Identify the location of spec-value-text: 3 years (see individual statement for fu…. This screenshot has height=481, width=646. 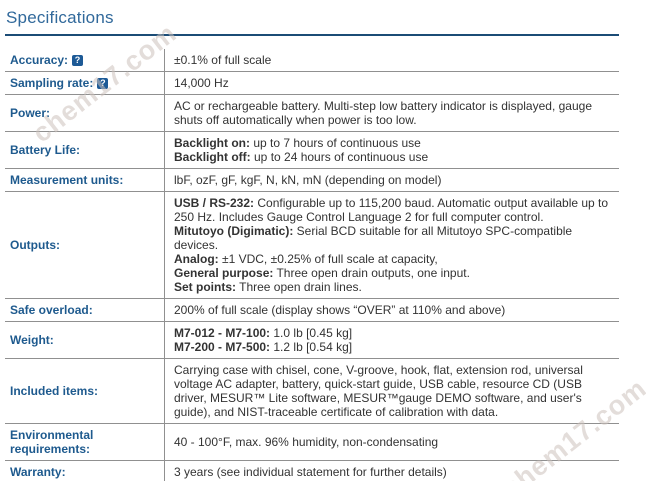
(310, 472).